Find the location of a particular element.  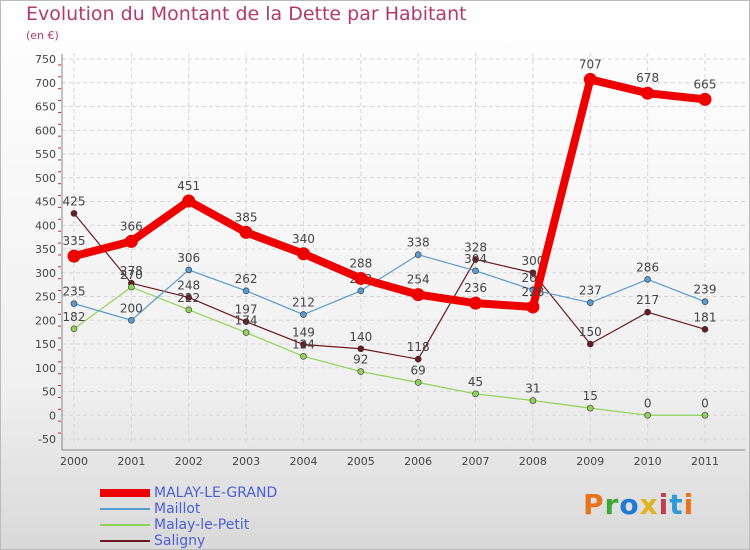

data-label-maillot: 304 is located at coordinates (475, 259).